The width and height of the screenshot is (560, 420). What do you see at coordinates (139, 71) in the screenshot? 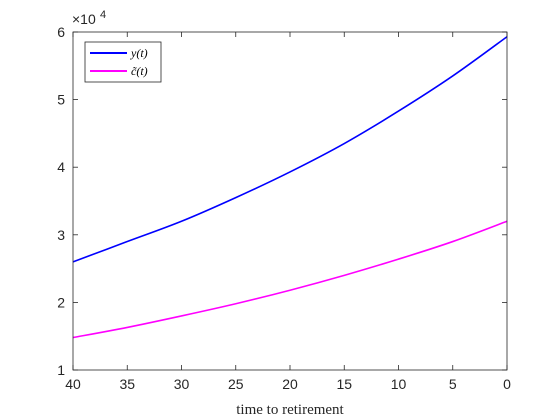
I see `legend-entry-c: c̃(t)` at bounding box center [139, 71].